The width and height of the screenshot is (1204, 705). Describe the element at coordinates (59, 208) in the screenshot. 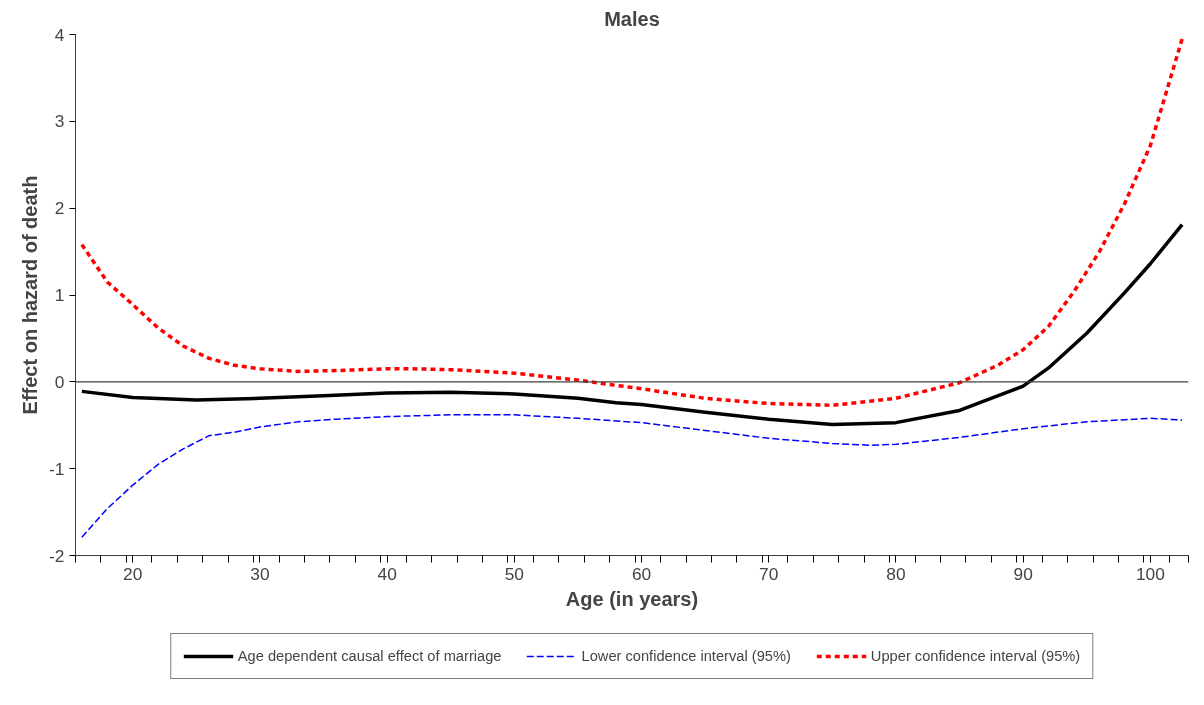

I see `y-tick-label: 2` at that location.